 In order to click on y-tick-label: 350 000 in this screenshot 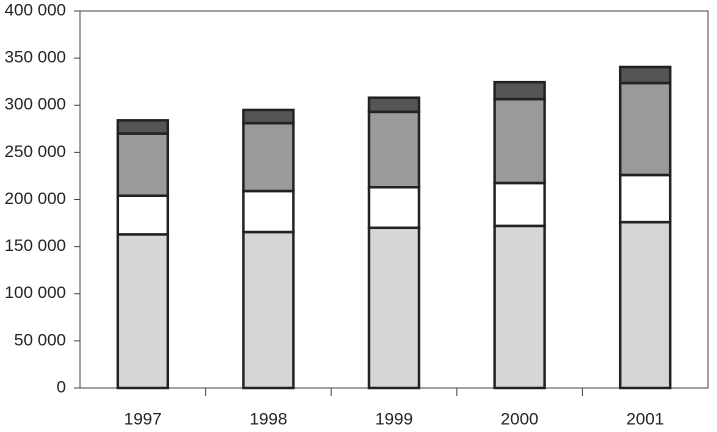, I will do `click(35, 57)`.